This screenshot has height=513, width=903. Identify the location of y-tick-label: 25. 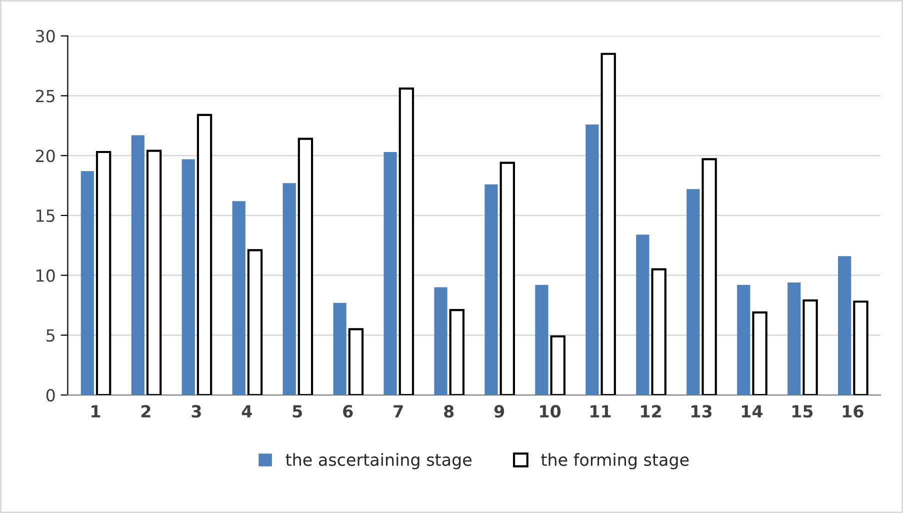
(45, 96).